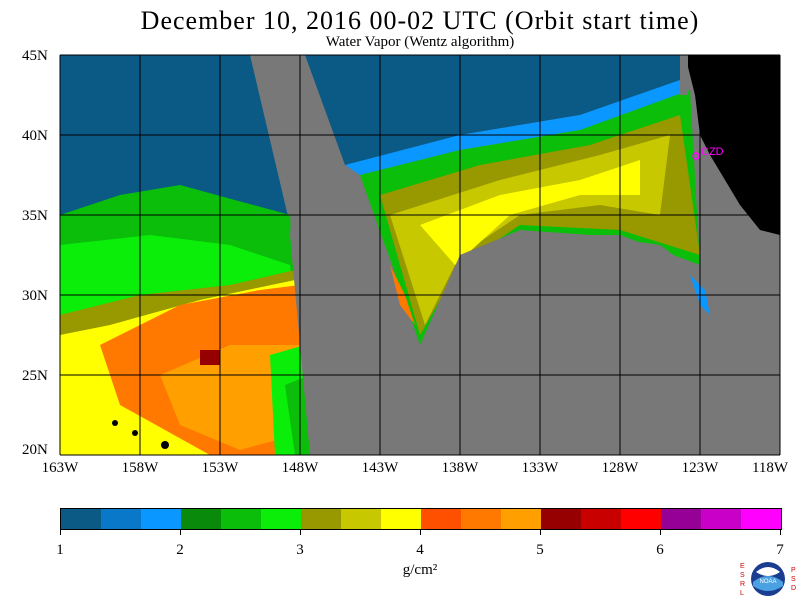 Image resolution: width=800 pixels, height=600 pixels. I want to click on land-mass, so click(732, 145).